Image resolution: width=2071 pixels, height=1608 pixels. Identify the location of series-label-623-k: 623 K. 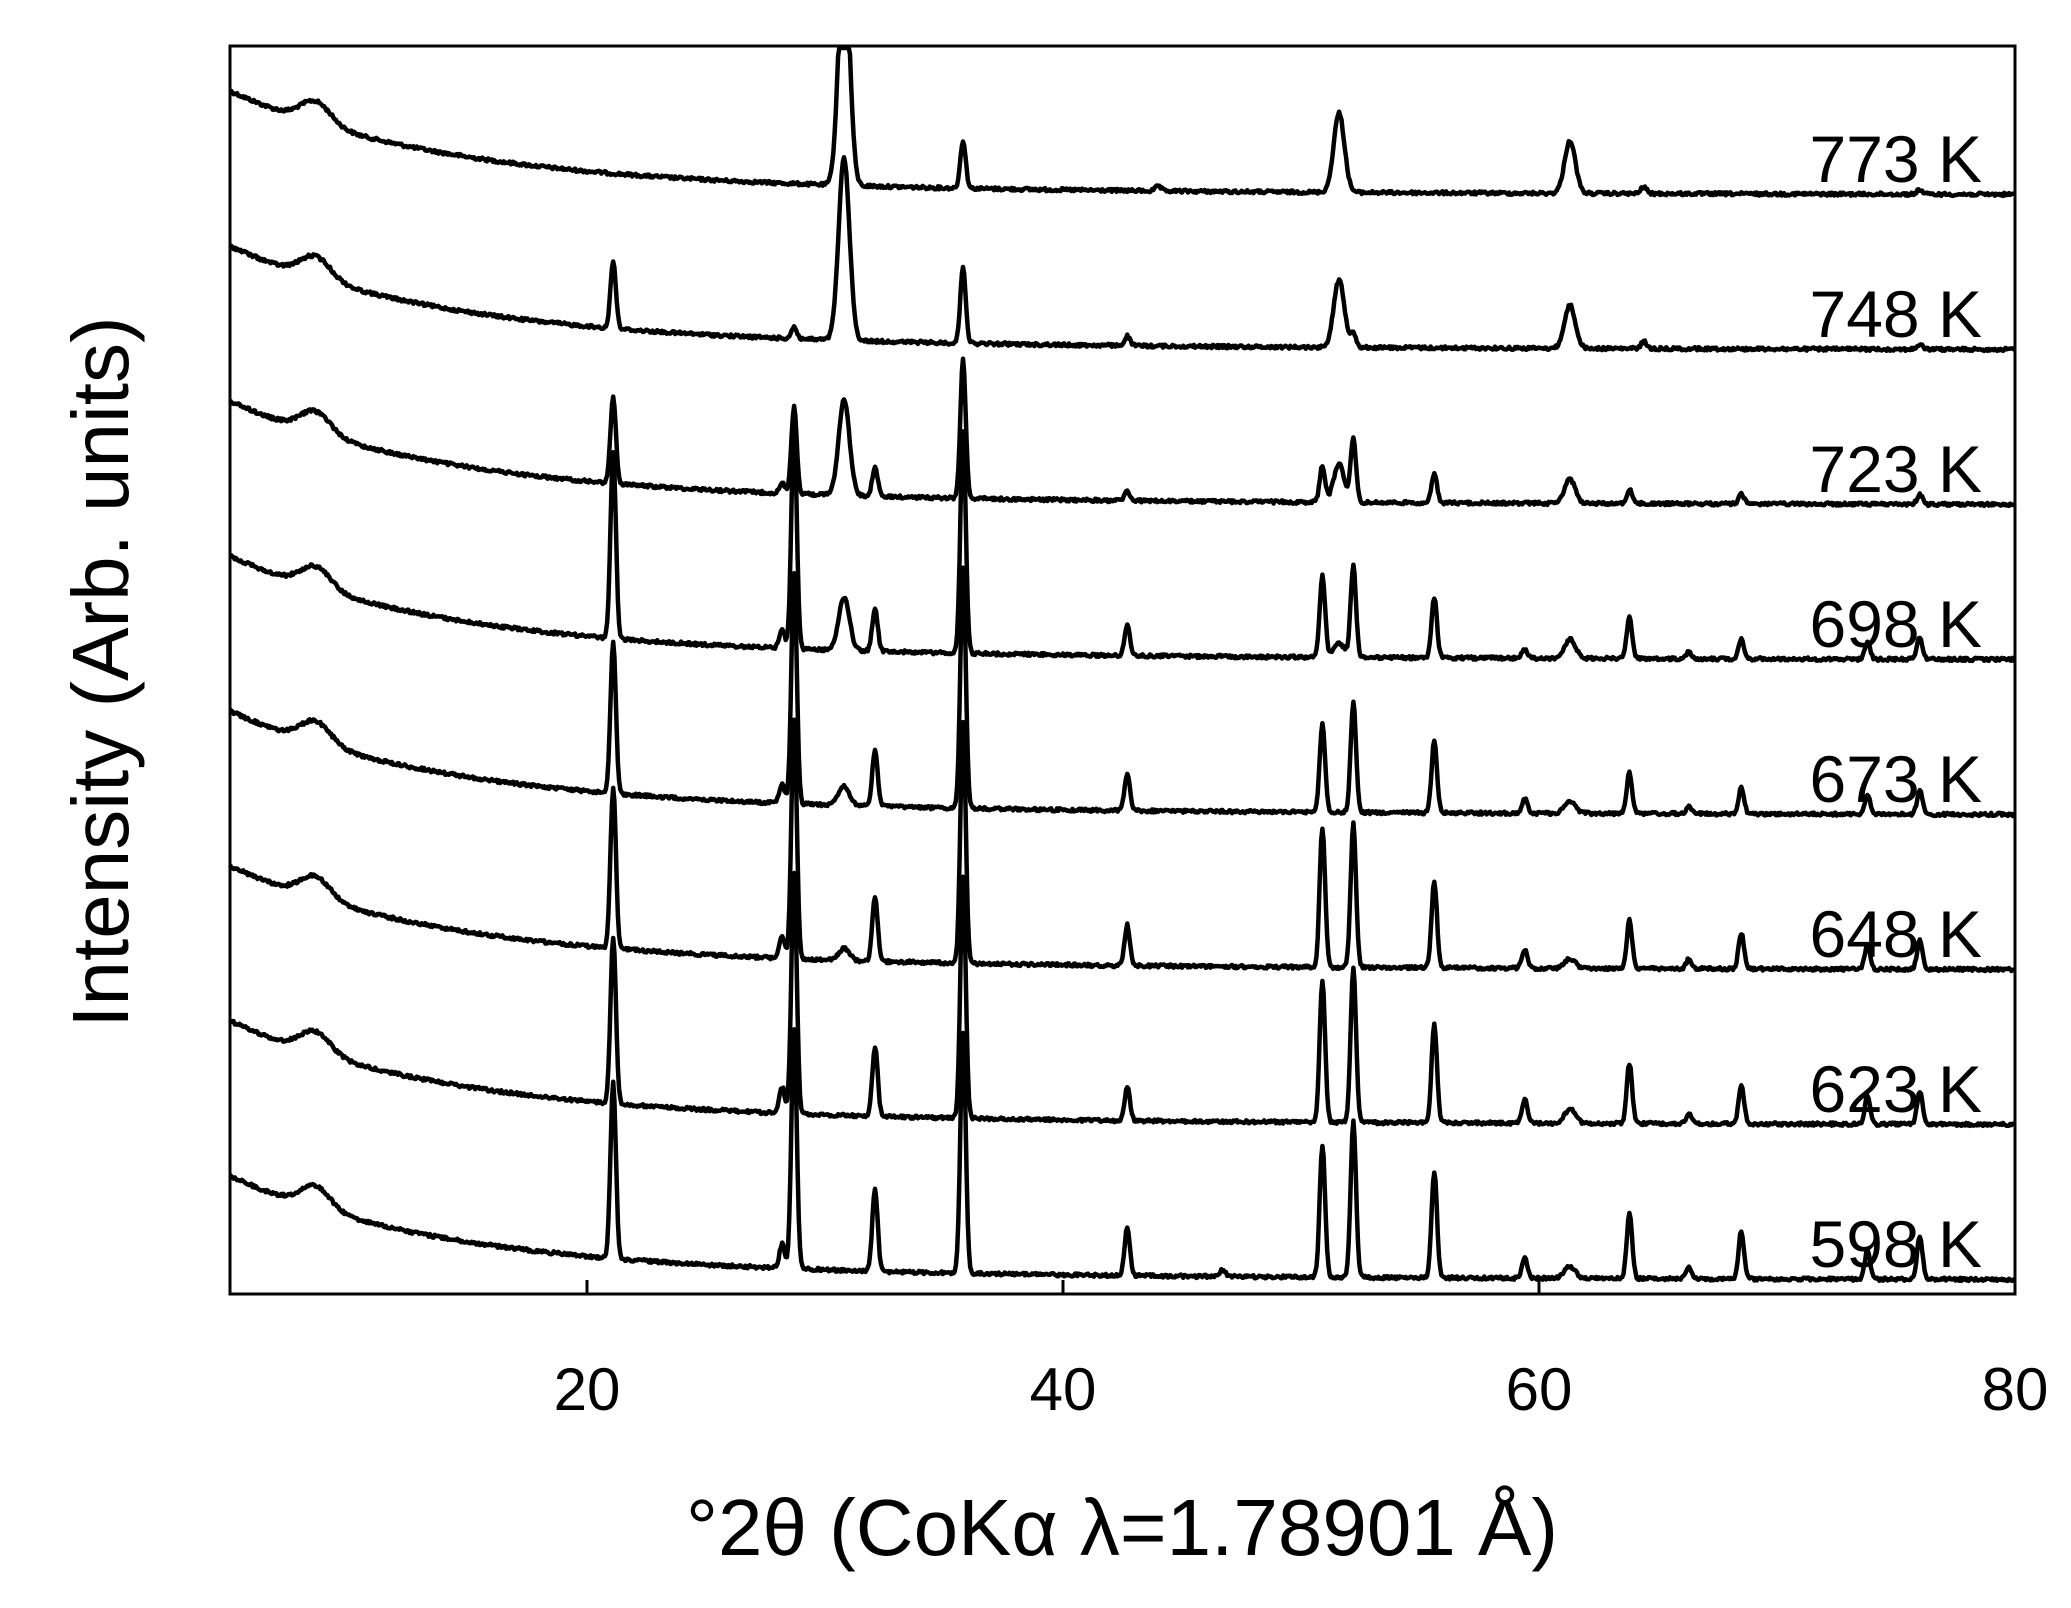
(1896, 1089).